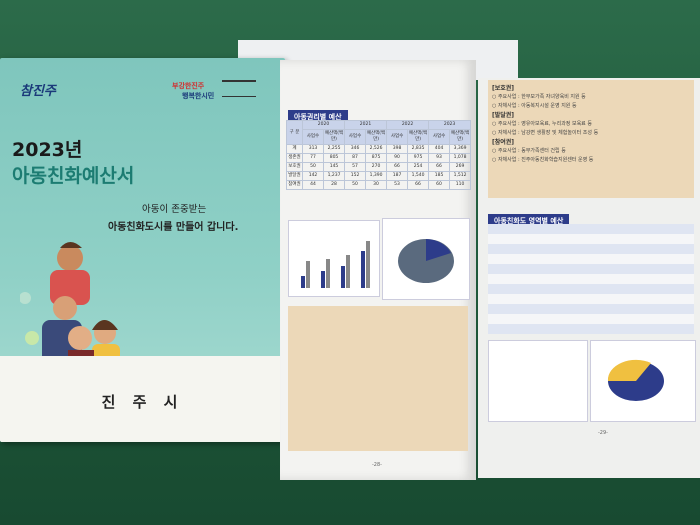 Image resolution: width=700 pixels, height=525 pixels. I want to click on row-label: 보호권, so click(294, 167).